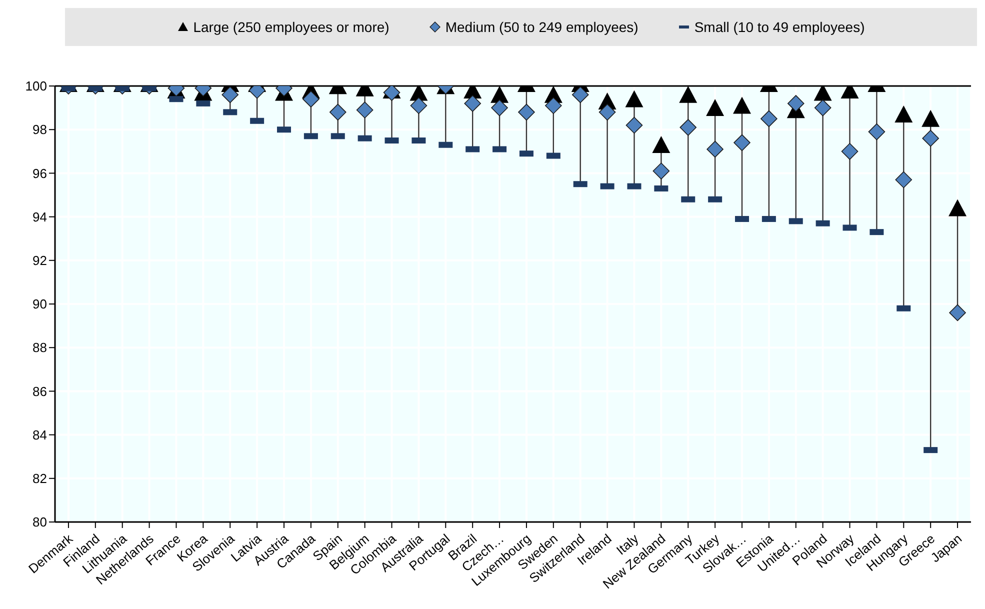 This screenshot has width=985, height=609. What do you see at coordinates (39, 522) in the screenshot?
I see `y-tick-label: 80` at bounding box center [39, 522].